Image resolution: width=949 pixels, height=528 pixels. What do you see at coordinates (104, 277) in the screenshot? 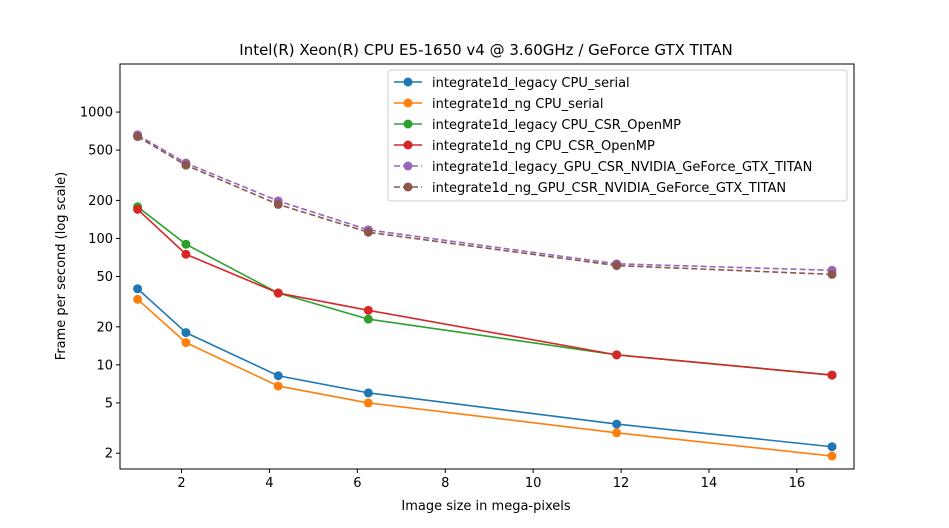
I see `y-tick-label: 50` at bounding box center [104, 277].